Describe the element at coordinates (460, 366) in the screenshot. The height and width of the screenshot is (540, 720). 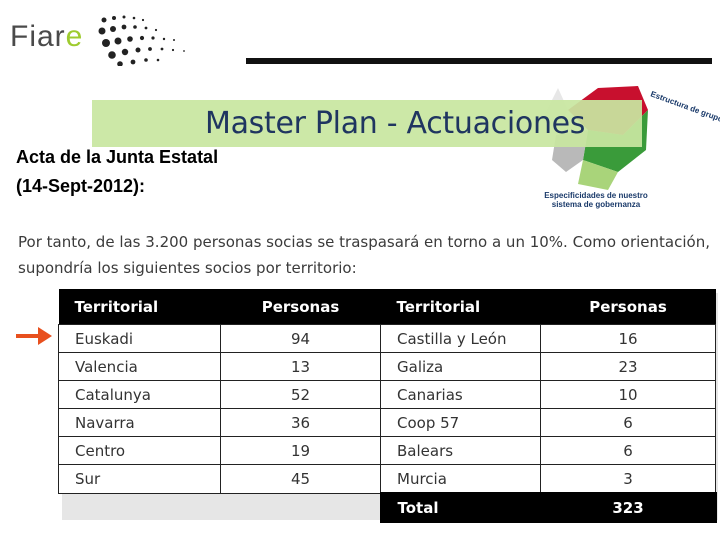
I see `cell-territory: Galiza` at that location.